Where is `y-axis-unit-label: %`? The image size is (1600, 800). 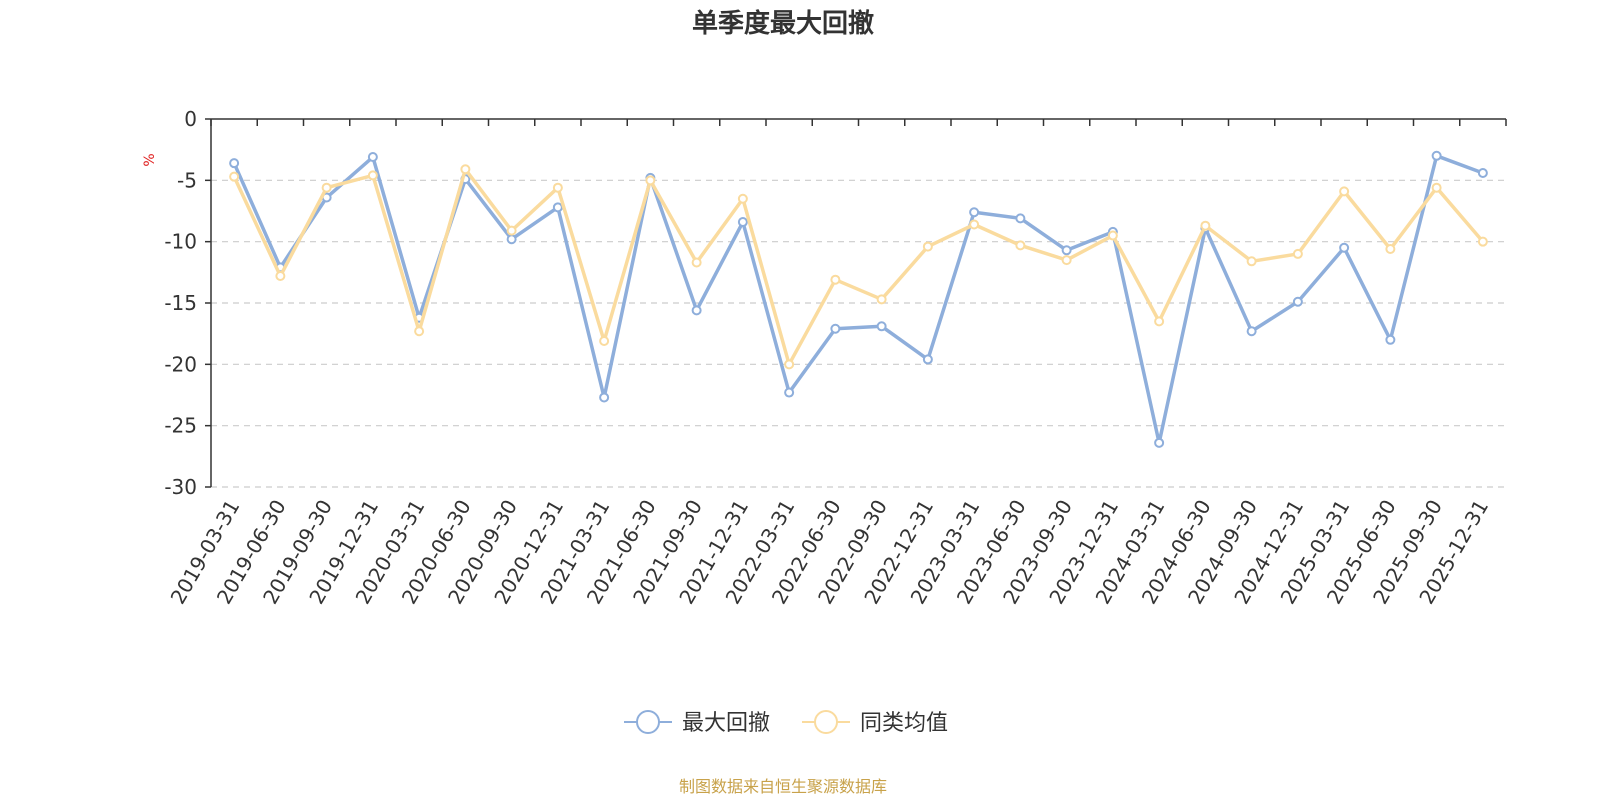 y-axis-unit-label: % is located at coordinates (150, 159).